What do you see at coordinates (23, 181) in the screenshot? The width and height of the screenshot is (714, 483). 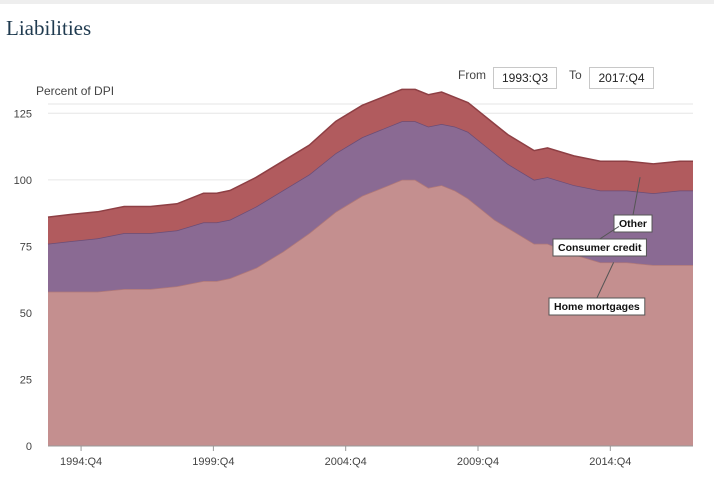 I see `y-tick-label: 100` at bounding box center [23, 181].